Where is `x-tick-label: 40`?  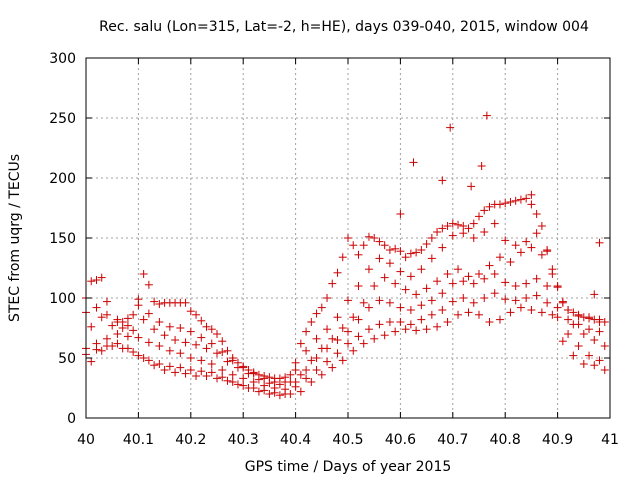
x-tick-label: 40 is located at coordinates (86, 440).